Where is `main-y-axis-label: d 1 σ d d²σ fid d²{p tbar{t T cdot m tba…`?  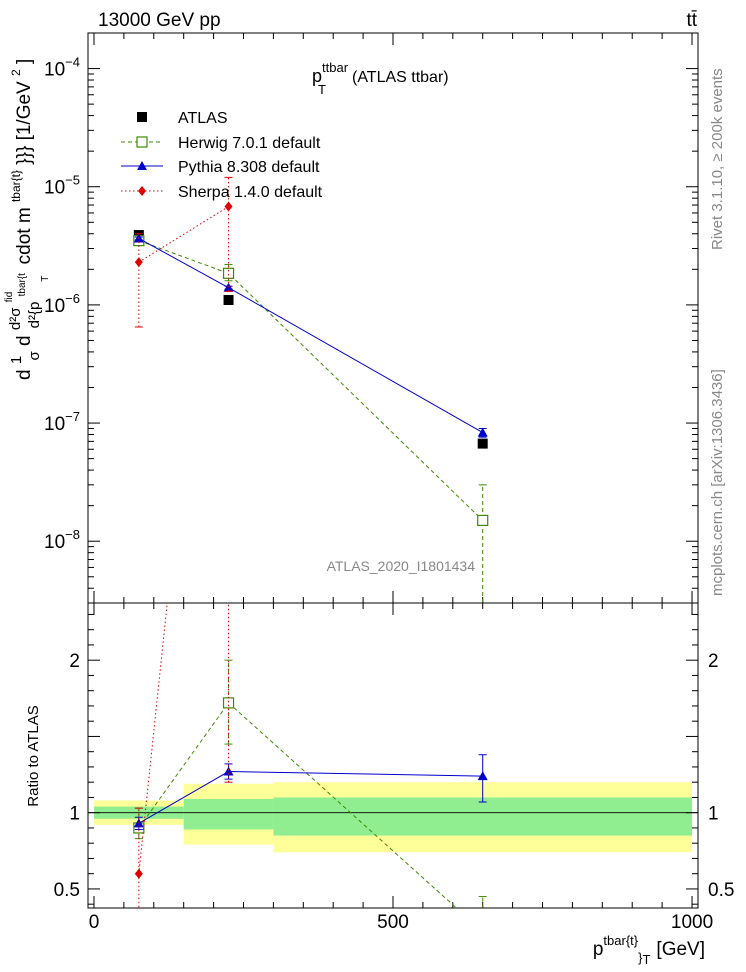
main-y-axis-label: d 1 σ d d²σ fid d²{p tbar{t T cdot m tba… is located at coordinates (26, 219).